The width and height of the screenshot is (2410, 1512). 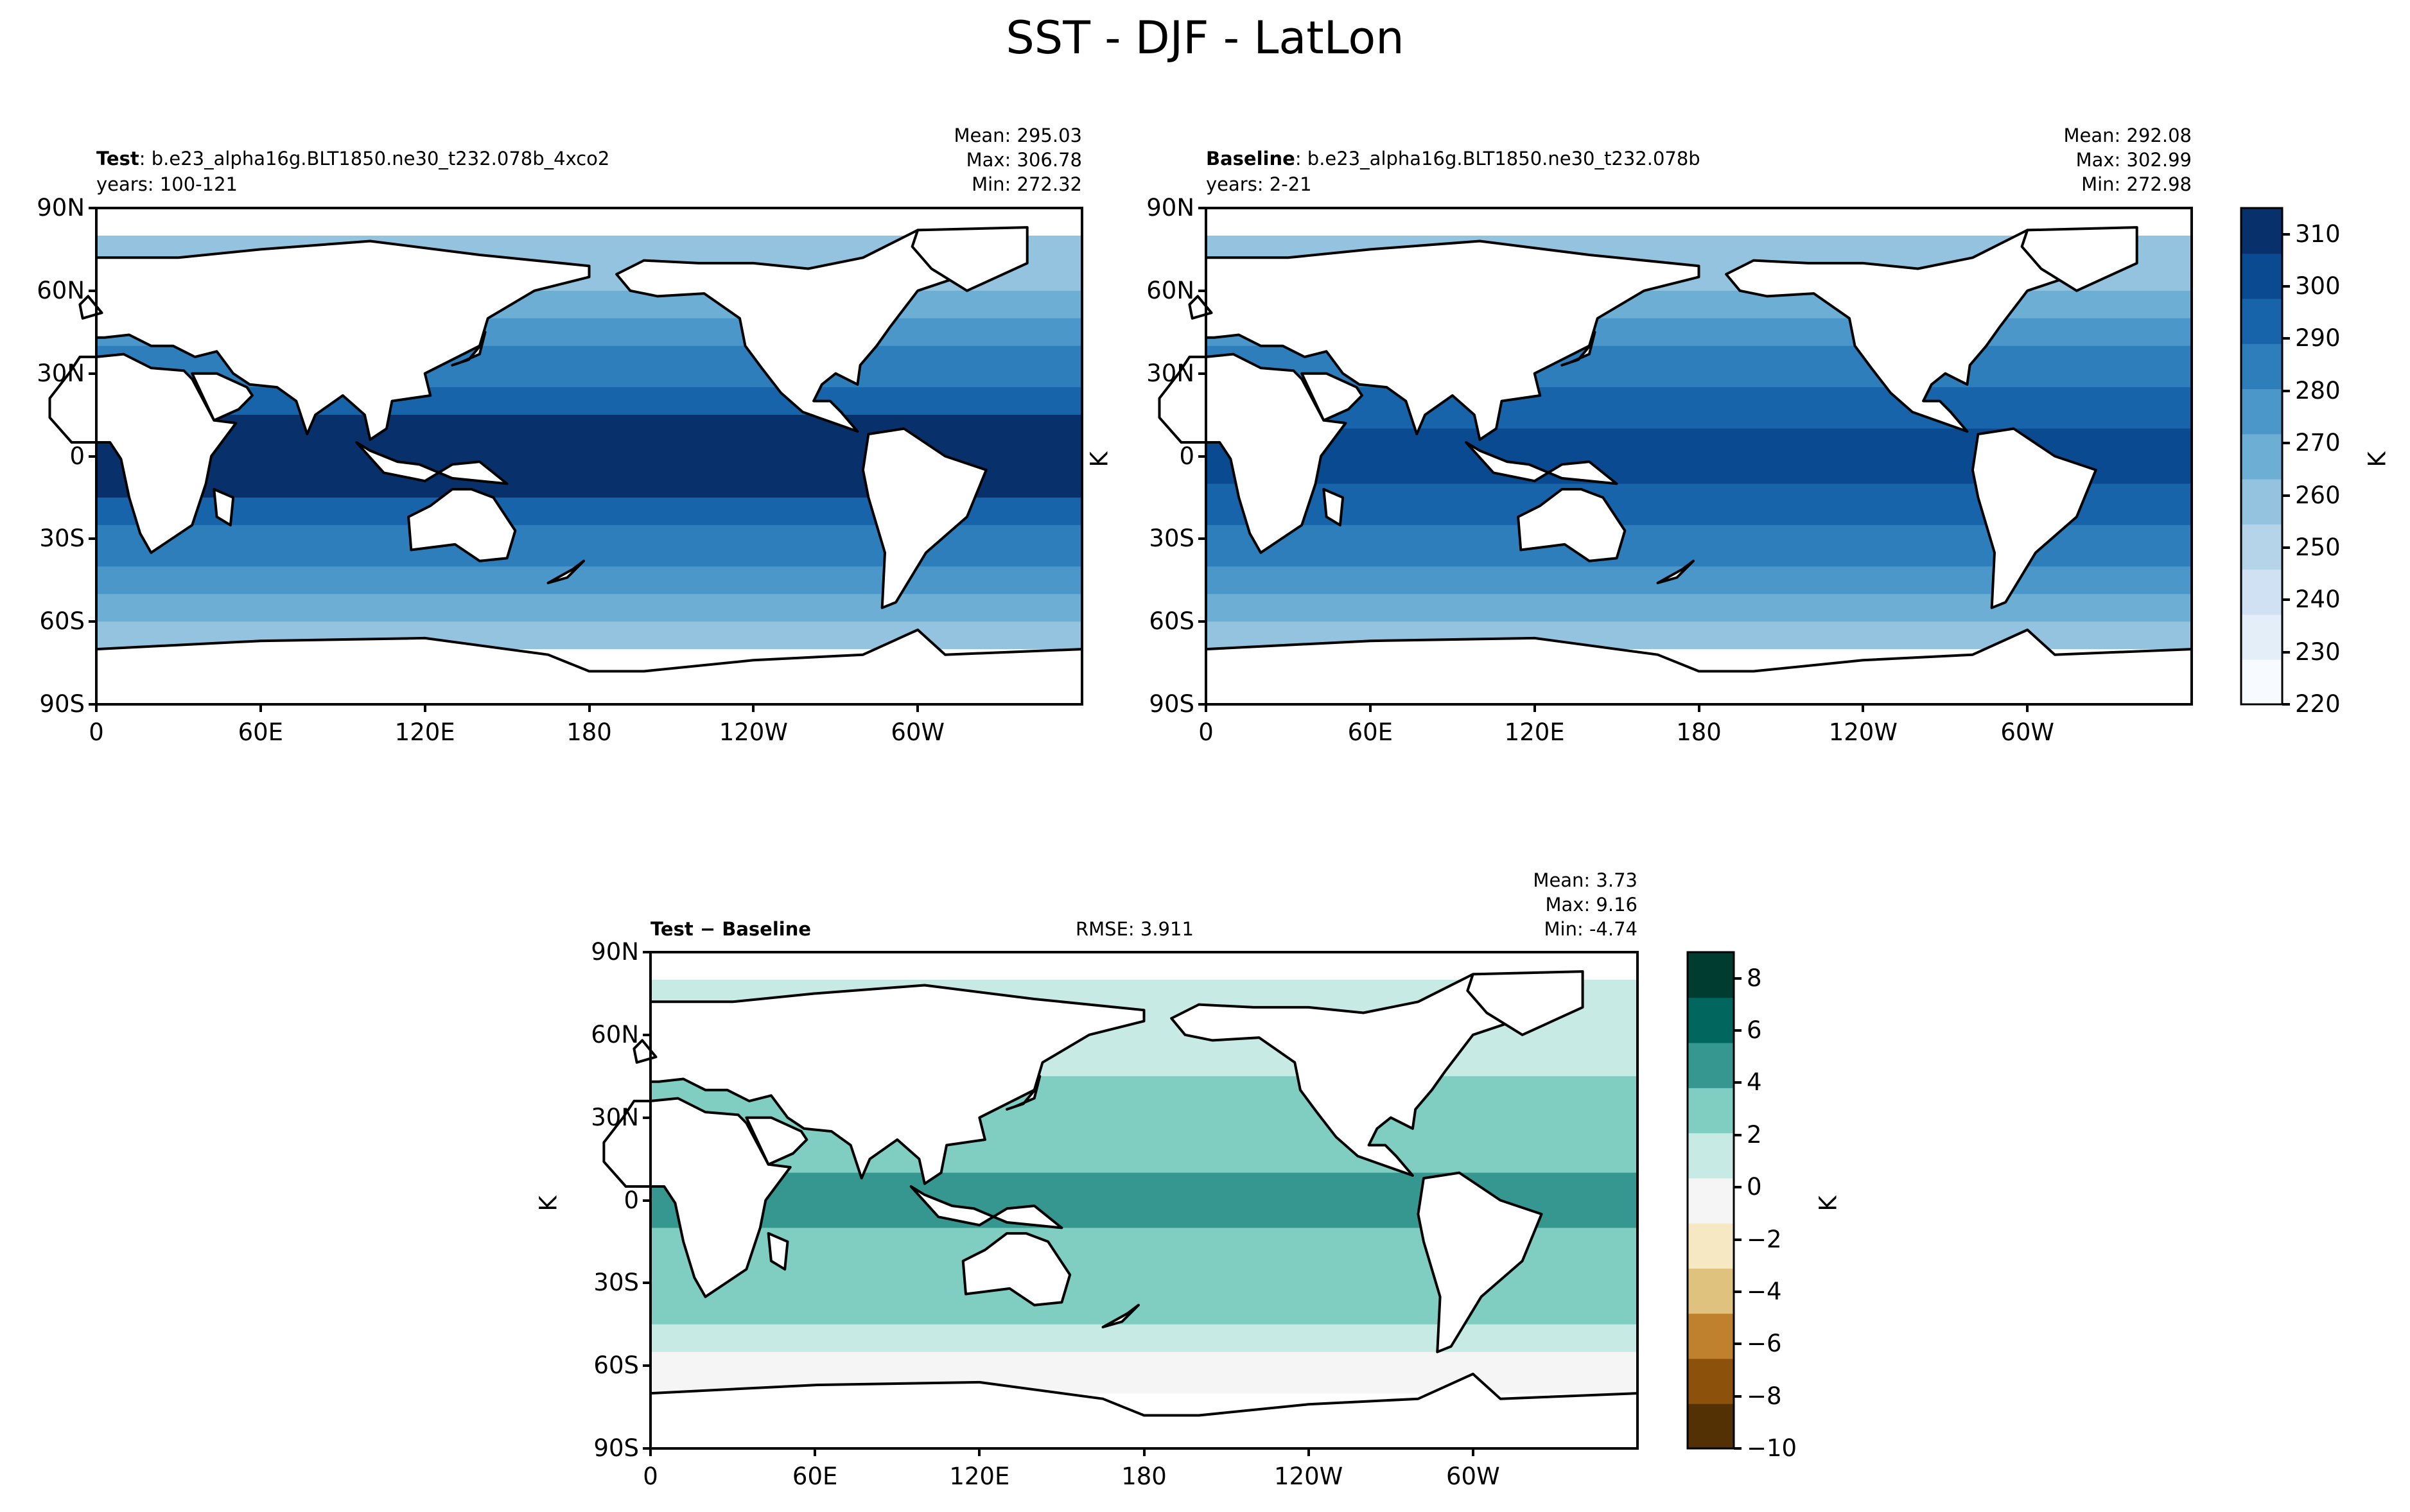 What do you see at coordinates (424, 732) in the screenshot?
I see `test-xtick-label: 120E` at bounding box center [424, 732].